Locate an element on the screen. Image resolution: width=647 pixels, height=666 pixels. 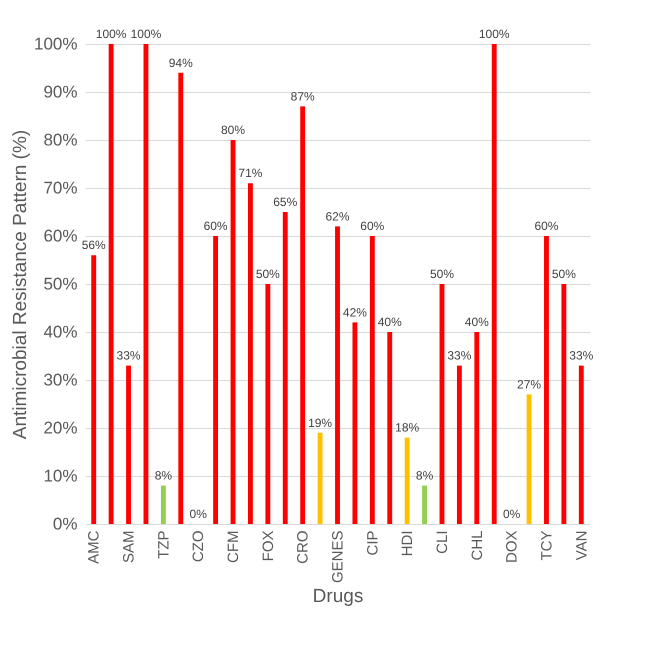
x-tick-label: CRO is located at coordinates (303, 547).